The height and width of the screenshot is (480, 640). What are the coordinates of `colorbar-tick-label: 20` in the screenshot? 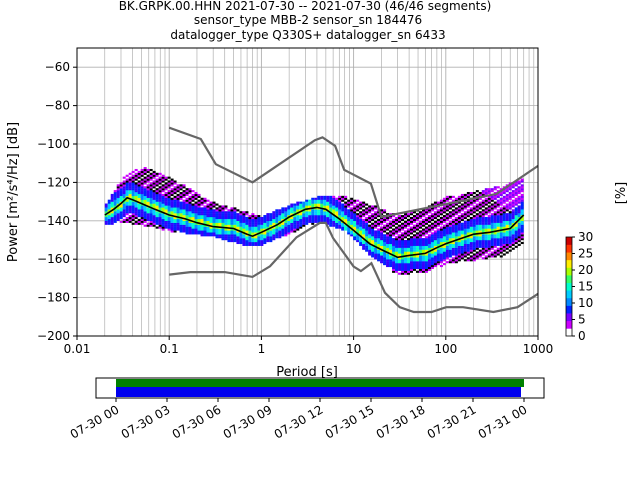 It's located at (585, 270).